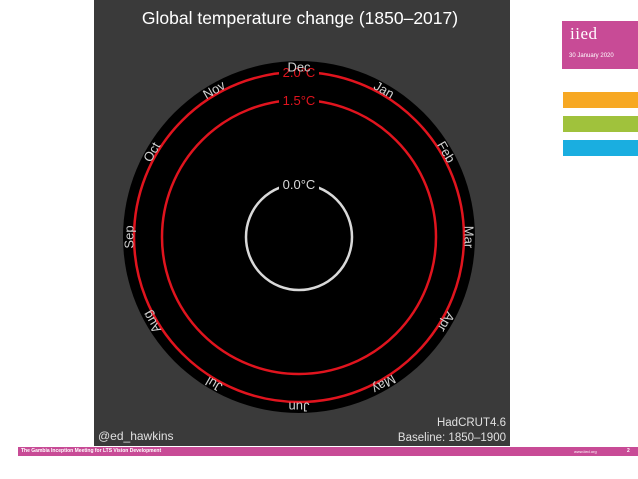 Image resolution: width=638 pixels, height=479 pixels. Describe the element at coordinates (214, 384) in the screenshot. I see `month-label-jul: Jul` at that location.